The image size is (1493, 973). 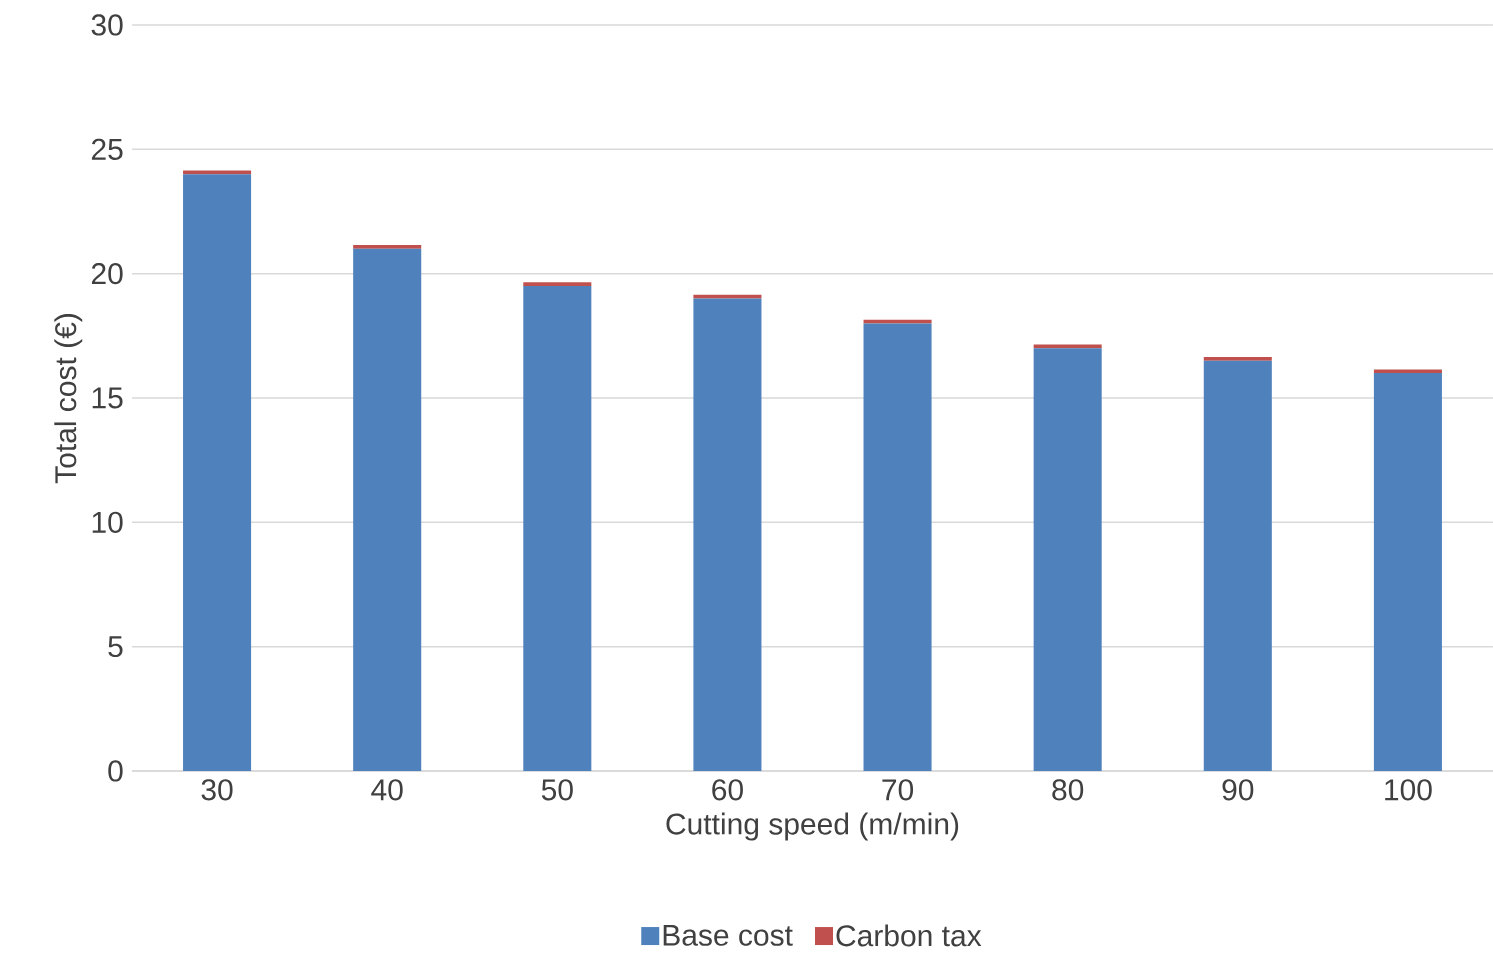 I want to click on x-tick-label: 80, so click(x=1068, y=790).